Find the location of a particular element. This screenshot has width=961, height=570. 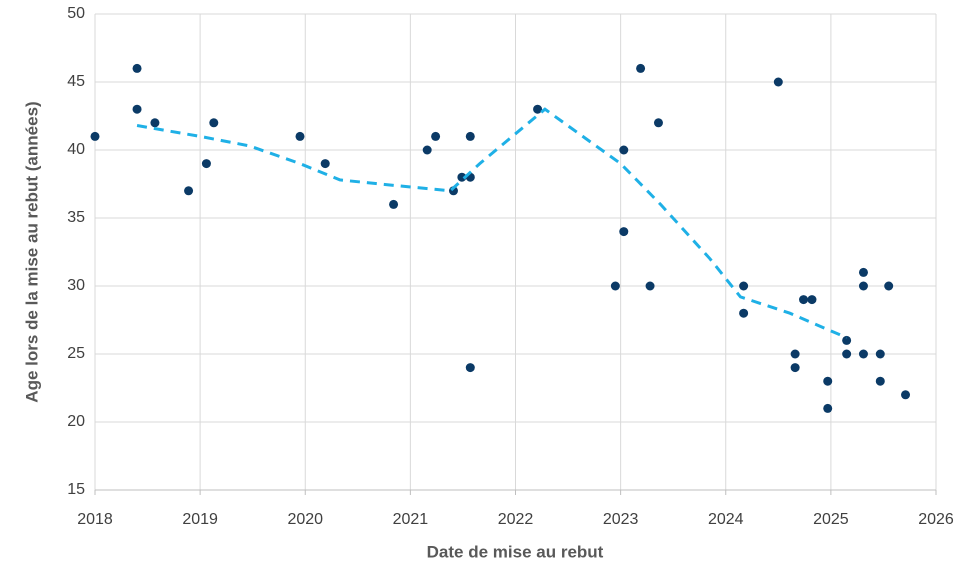

x-tick-label: 2020 is located at coordinates (305, 519).